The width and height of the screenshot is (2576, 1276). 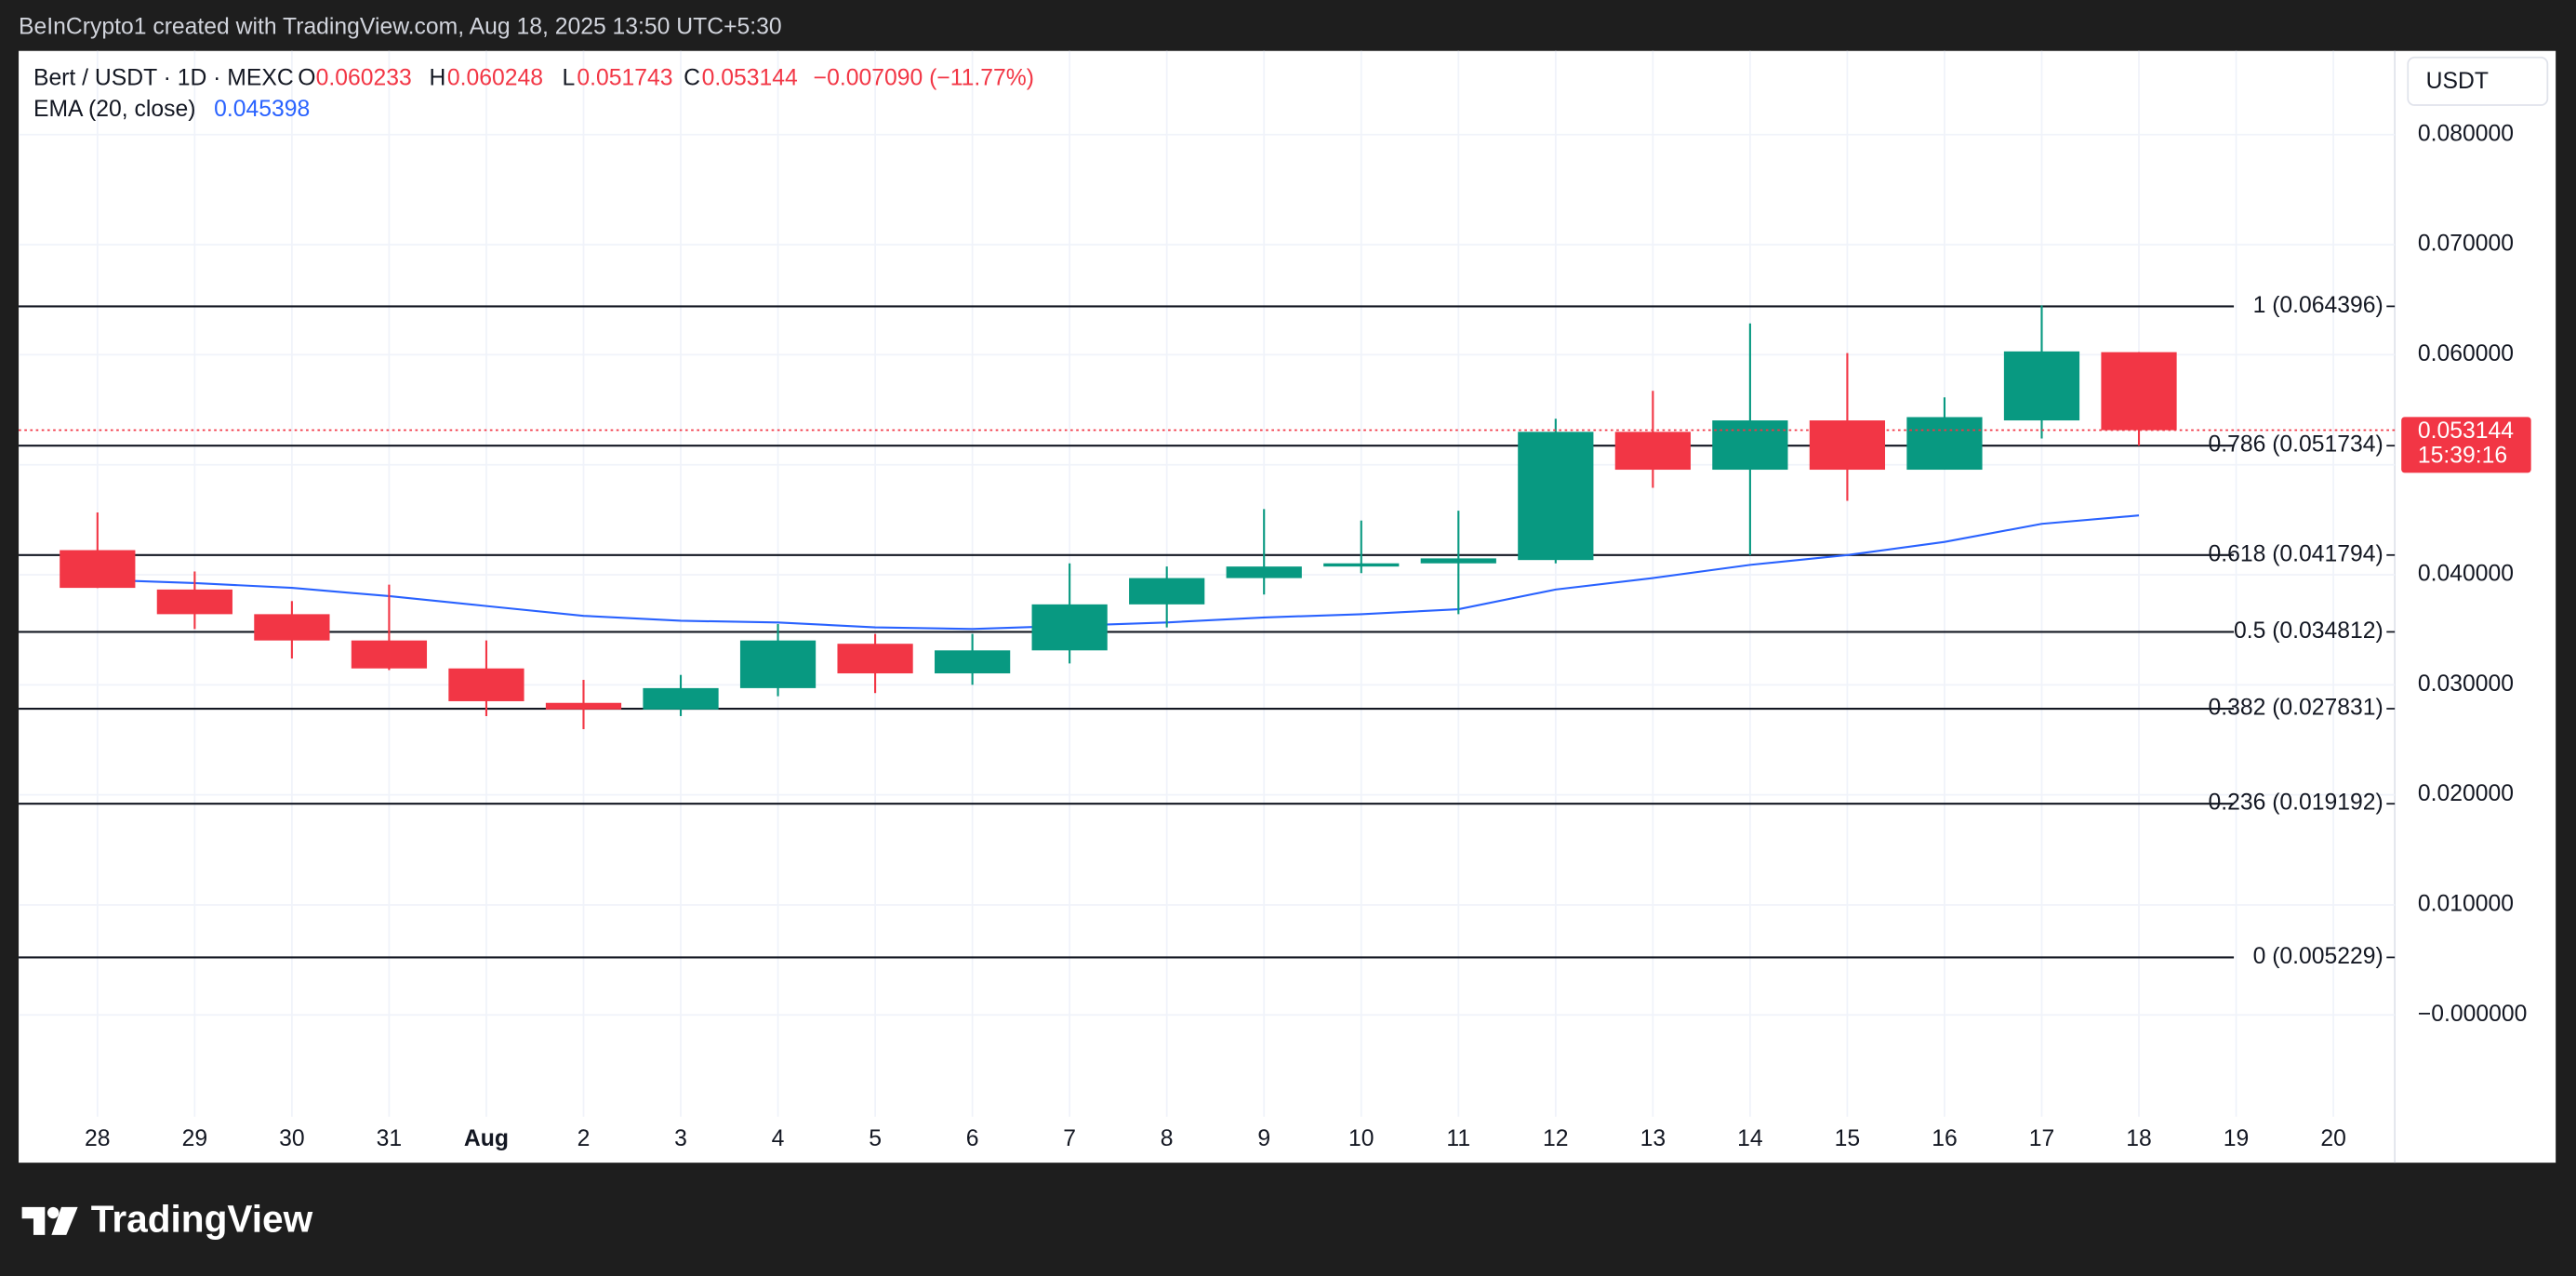 I want to click on fib-label: 0.5 (0.034812), so click(x=2308, y=631).